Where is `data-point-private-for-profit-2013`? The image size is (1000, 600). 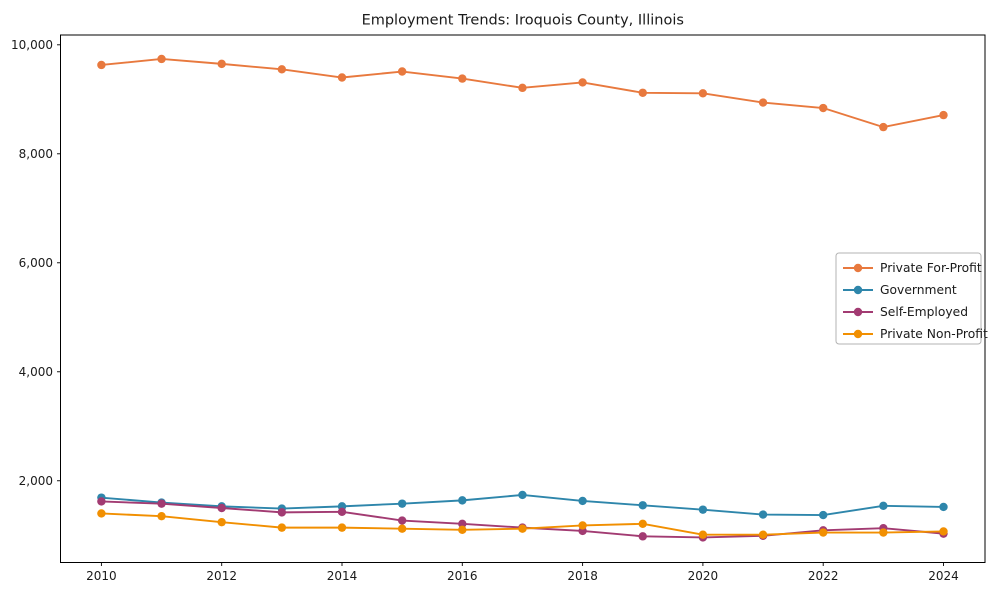 data-point-private-for-profit-2013 is located at coordinates (282, 69).